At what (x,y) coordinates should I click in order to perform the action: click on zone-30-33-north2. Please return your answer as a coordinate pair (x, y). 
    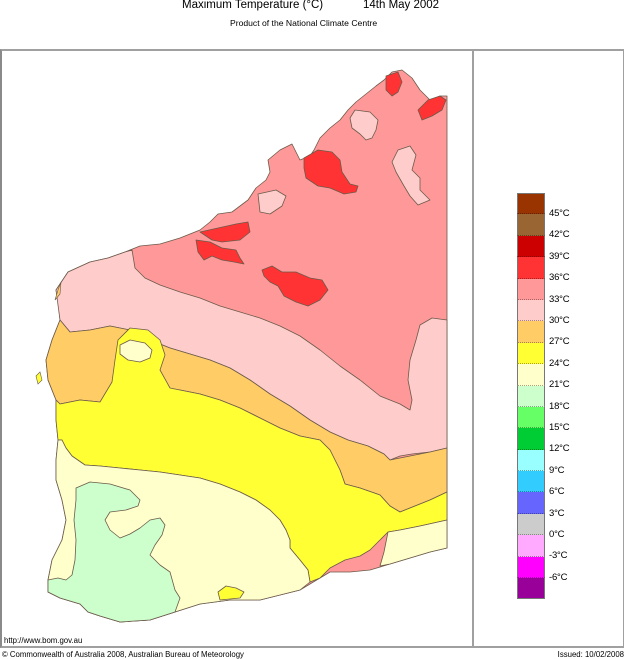
    Looking at the image, I should click on (411, 175).